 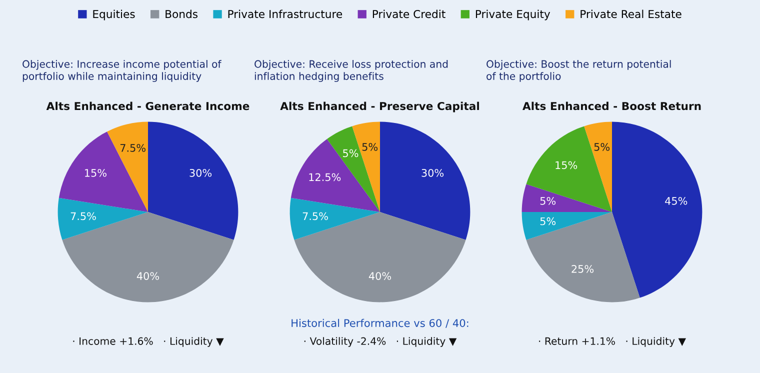 I want to click on text: · Volatility -2.4% · Liquidity ▼, so click(x=380, y=342).